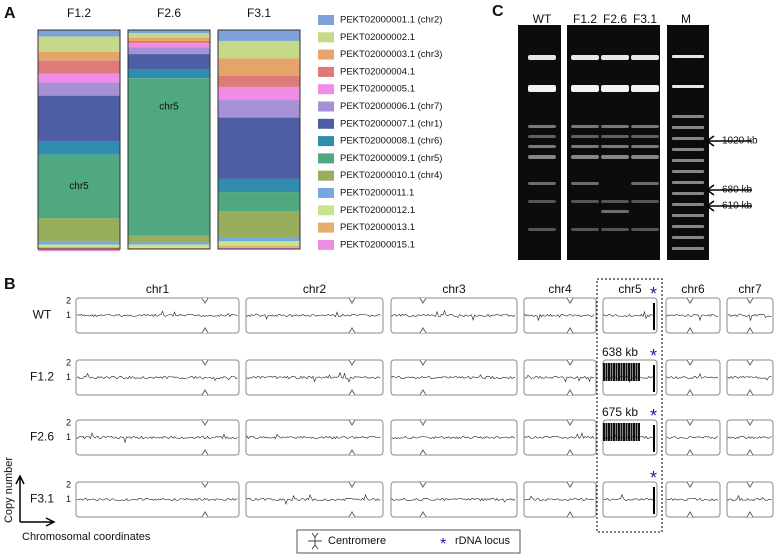 The width and height of the screenshot is (775, 555). What do you see at coordinates (391, 20) in the screenshot?
I see `legend-text: PEKT02000001.1 (chr2)` at bounding box center [391, 20].